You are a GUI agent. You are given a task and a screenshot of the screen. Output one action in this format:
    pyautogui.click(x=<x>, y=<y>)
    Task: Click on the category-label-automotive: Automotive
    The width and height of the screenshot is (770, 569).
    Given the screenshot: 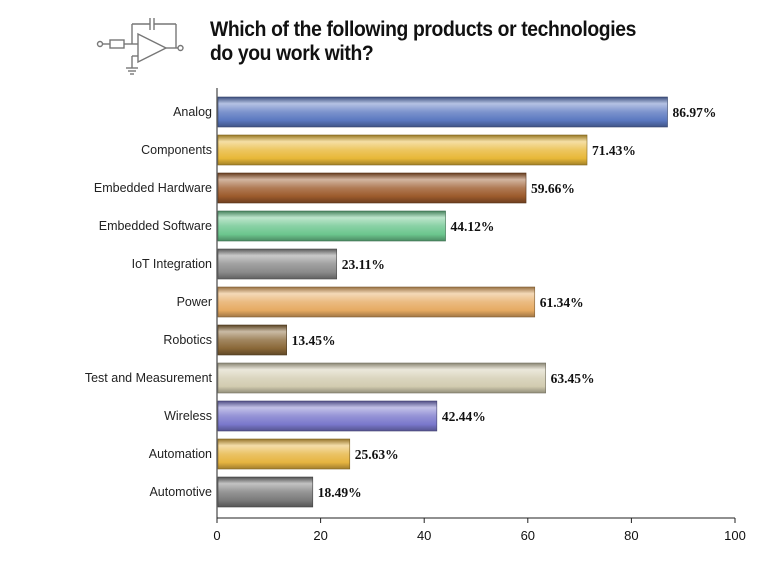 What is the action you would take?
    pyautogui.click(x=180, y=492)
    